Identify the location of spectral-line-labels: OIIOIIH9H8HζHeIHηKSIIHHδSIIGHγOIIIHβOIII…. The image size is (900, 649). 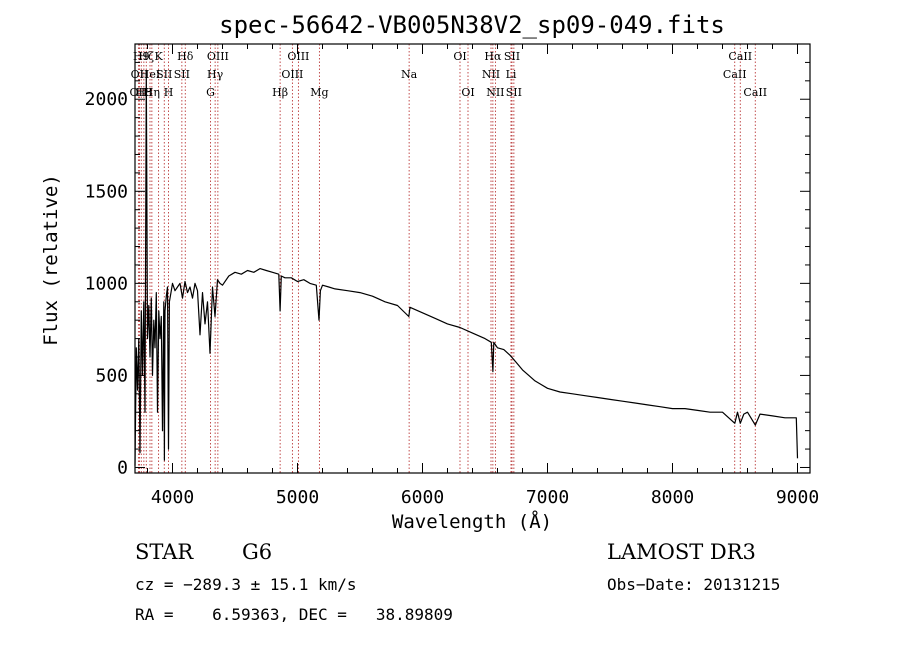
(449, 74).